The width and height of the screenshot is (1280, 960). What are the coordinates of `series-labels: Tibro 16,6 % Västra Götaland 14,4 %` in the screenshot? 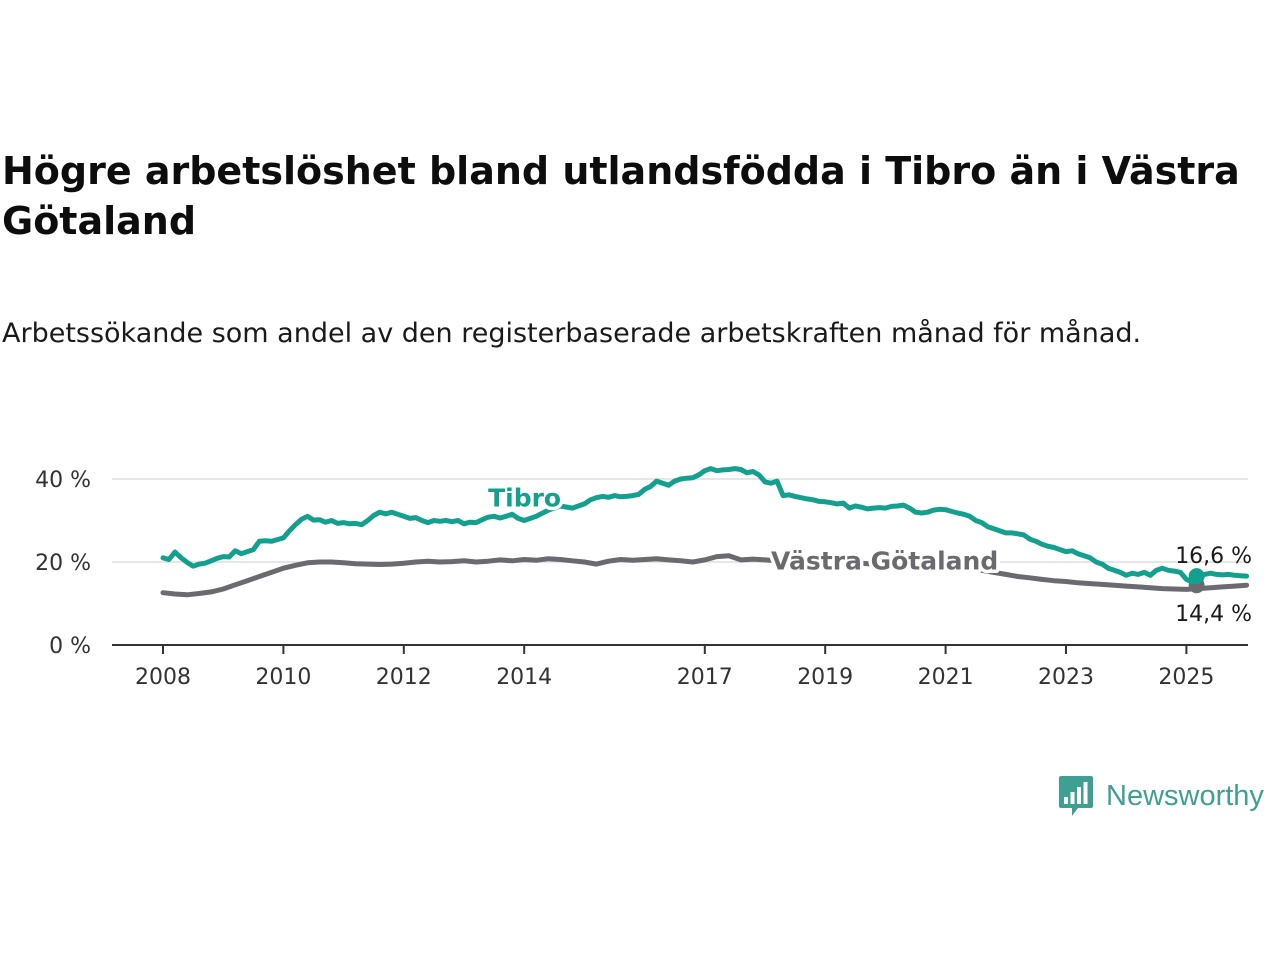 It's located at (868, 553).